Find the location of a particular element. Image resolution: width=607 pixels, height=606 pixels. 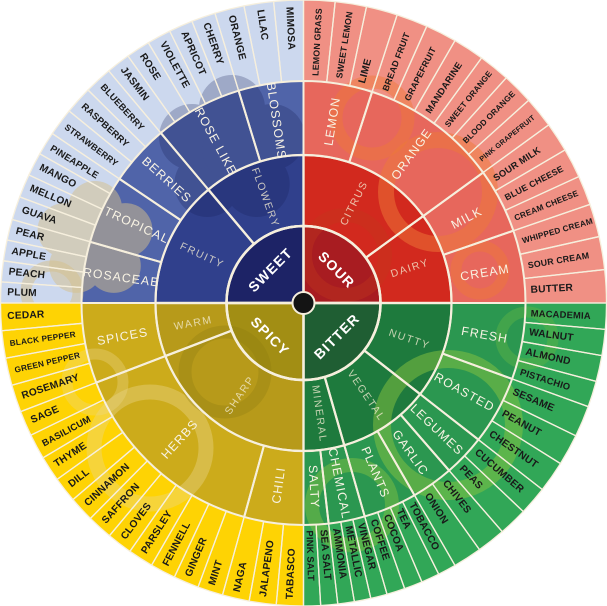

segment-plants is located at coordinates (379, 474).